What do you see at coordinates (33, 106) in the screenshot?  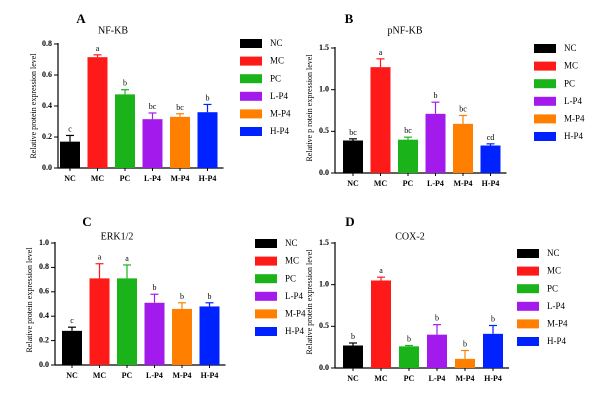 I see `y-axis-label: Relative protein expression level` at bounding box center [33, 106].